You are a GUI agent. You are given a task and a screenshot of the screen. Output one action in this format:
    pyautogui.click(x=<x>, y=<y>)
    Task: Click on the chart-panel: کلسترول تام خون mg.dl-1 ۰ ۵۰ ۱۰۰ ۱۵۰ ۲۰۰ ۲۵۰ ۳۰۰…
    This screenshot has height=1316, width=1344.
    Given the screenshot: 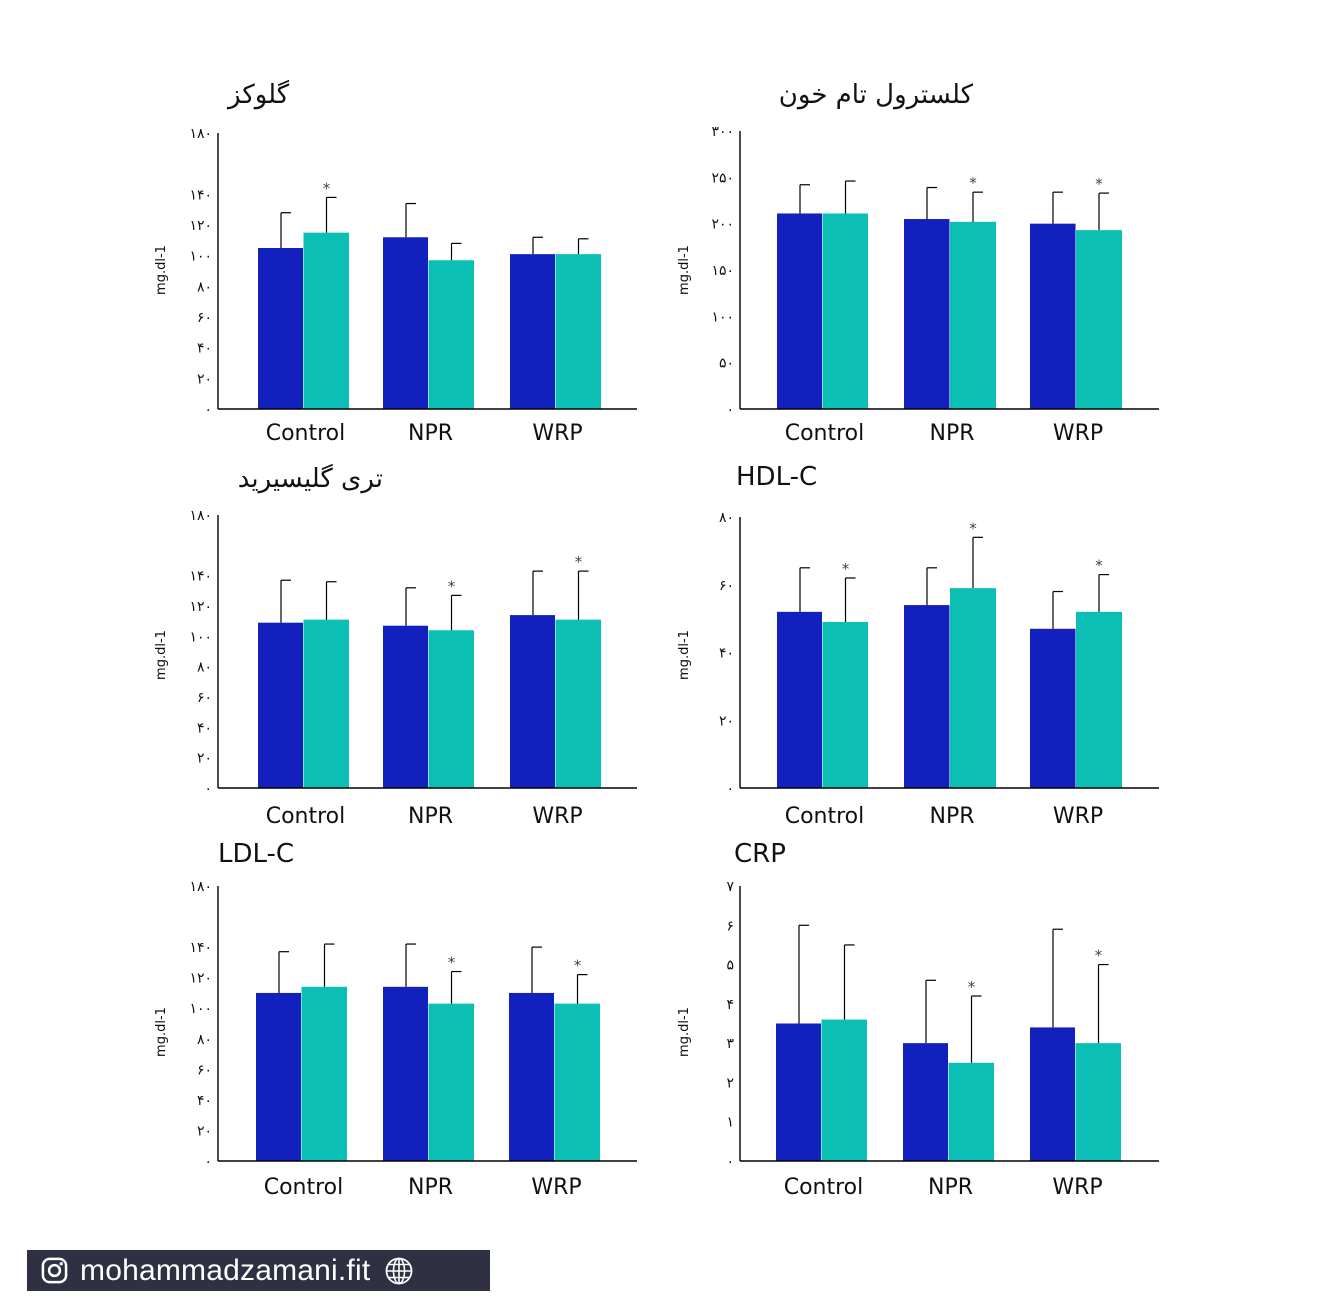 What is the action you would take?
    pyautogui.click(x=918, y=263)
    